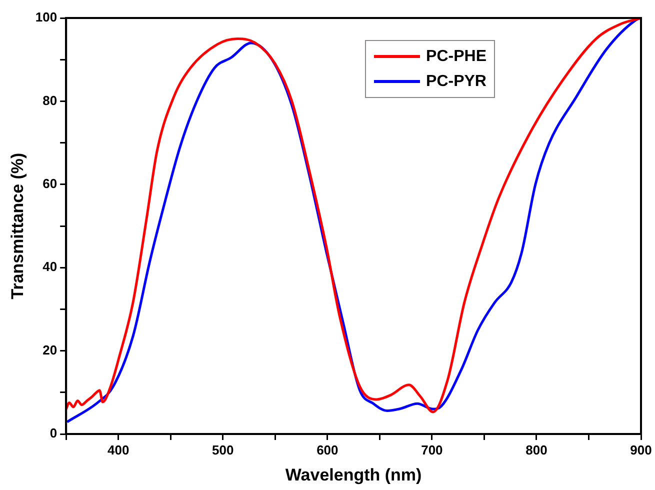 Image resolution: width=655 pixels, height=490 pixels. Describe the element at coordinates (17, 226) in the screenshot. I see `y-axis-title: Transmittance (%)` at that location.